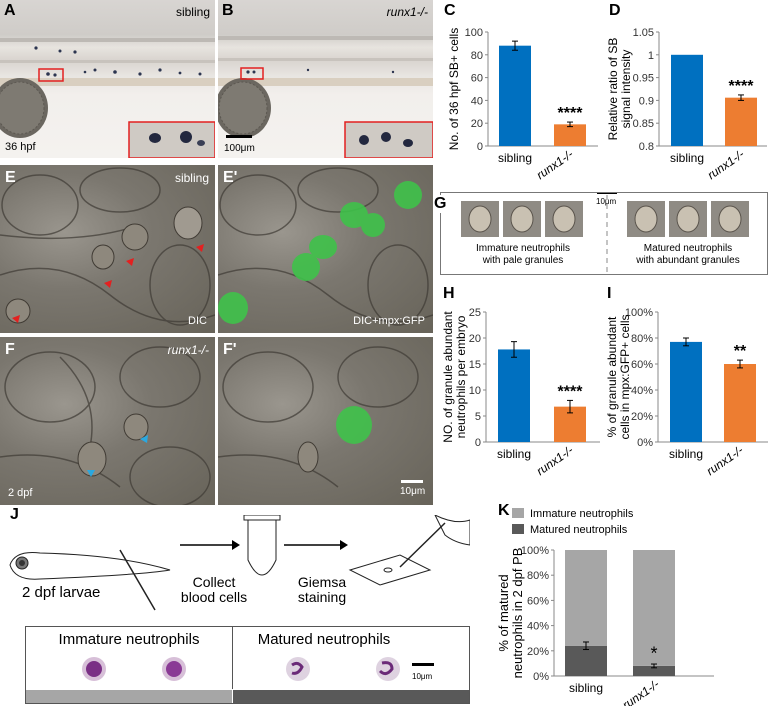  I want to click on y-tick-label: 1.05, so click(643, 33).